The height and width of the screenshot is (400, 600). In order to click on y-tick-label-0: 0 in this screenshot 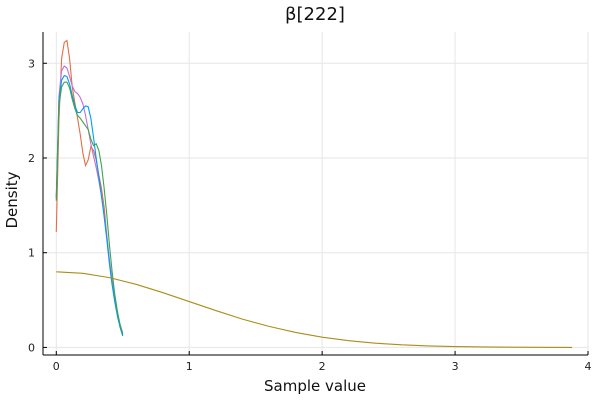, I will do `click(31, 347)`.